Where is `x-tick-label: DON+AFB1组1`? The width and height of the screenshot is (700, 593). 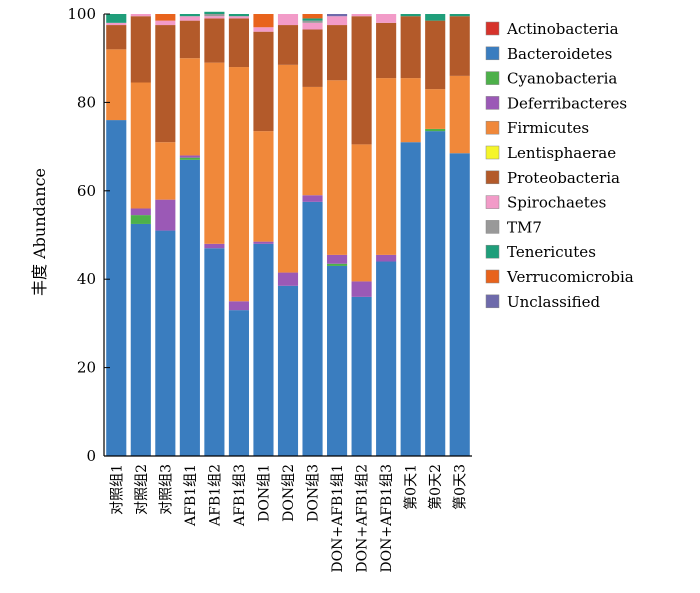 x-tick-label: DON+AFB1组1 is located at coordinates (338, 518).